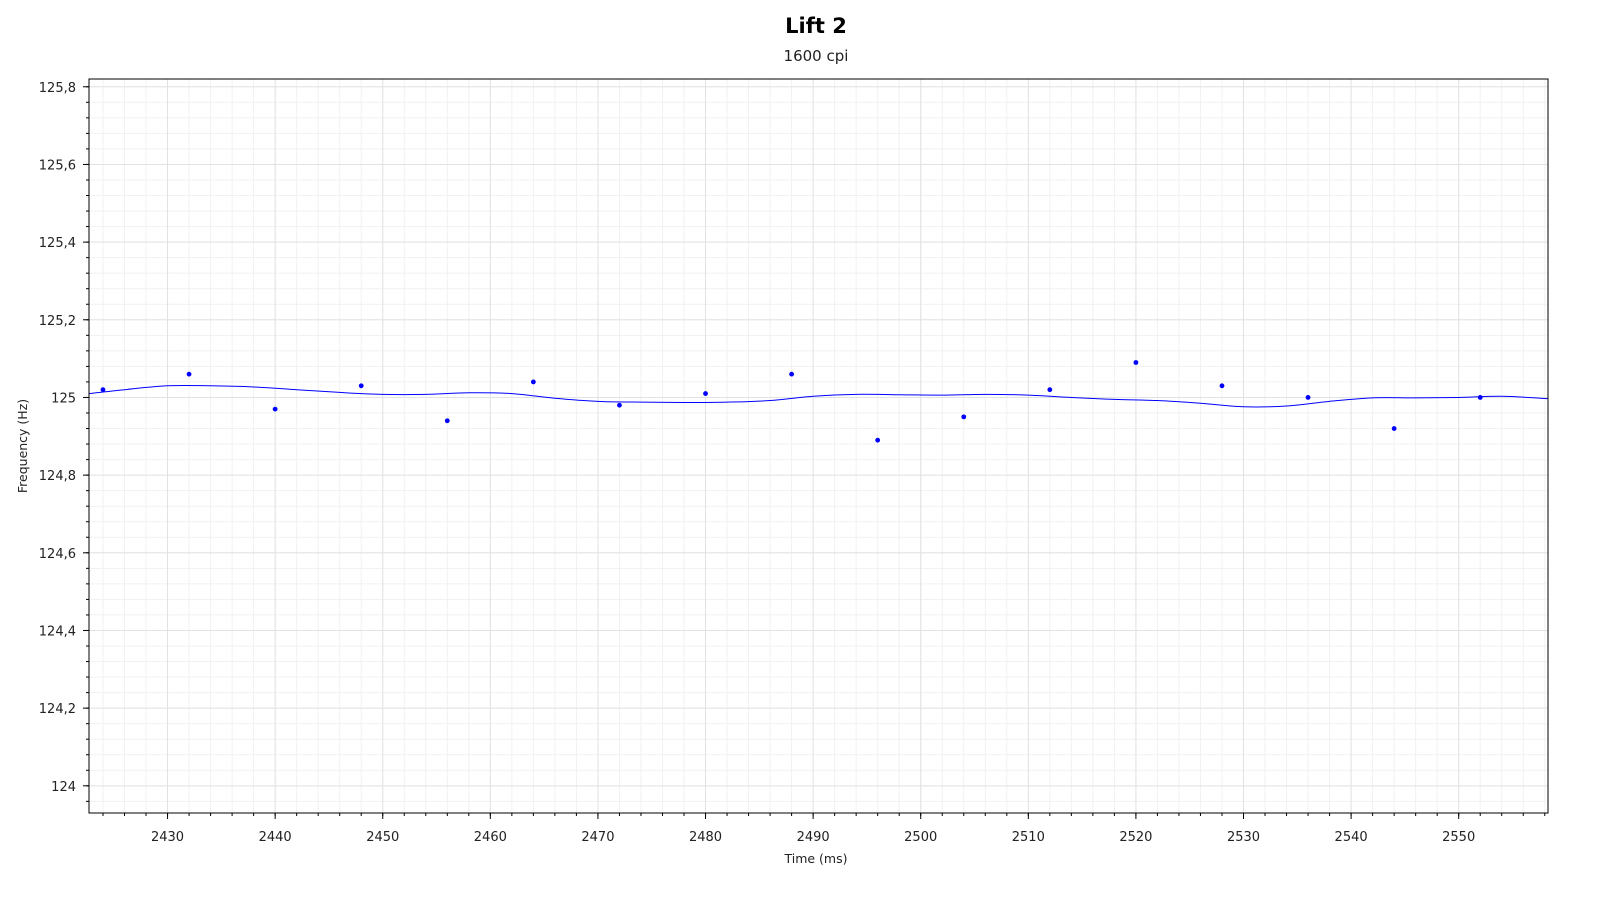  Describe the element at coordinates (597, 837) in the screenshot. I see `x-tick-label: 2470` at that location.